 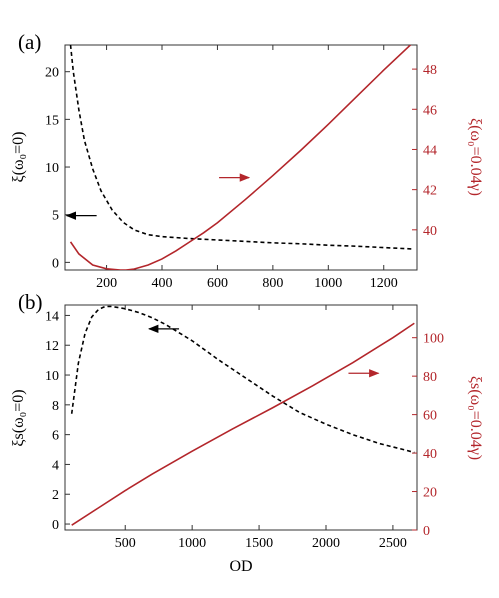 I want to click on x-tick-label: 800, so click(x=272, y=283).